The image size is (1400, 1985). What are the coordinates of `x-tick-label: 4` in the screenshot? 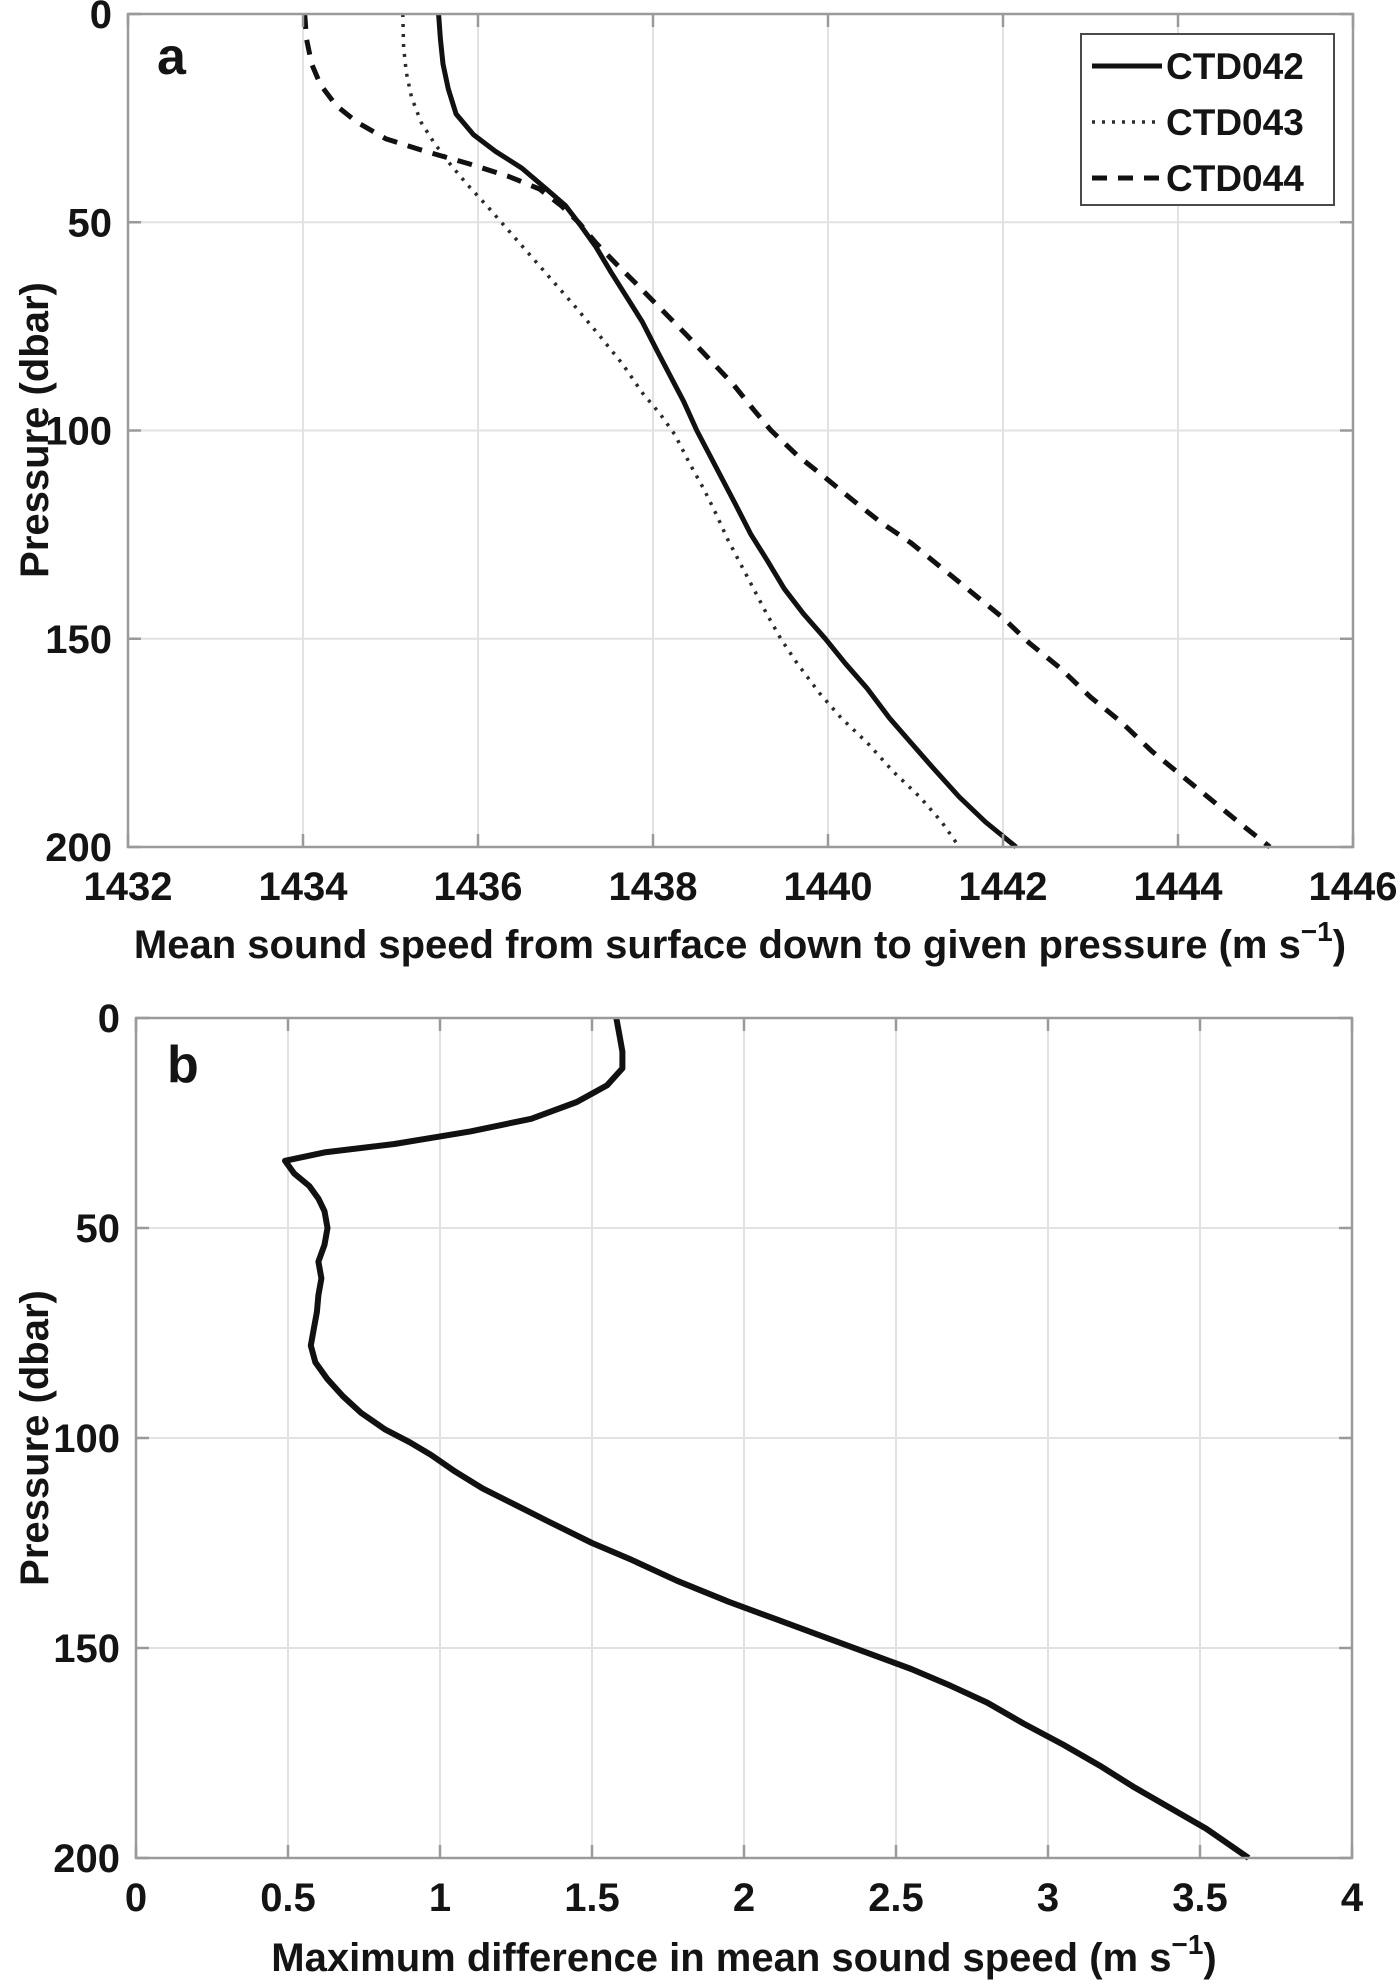 It's located at (1352, 1898).